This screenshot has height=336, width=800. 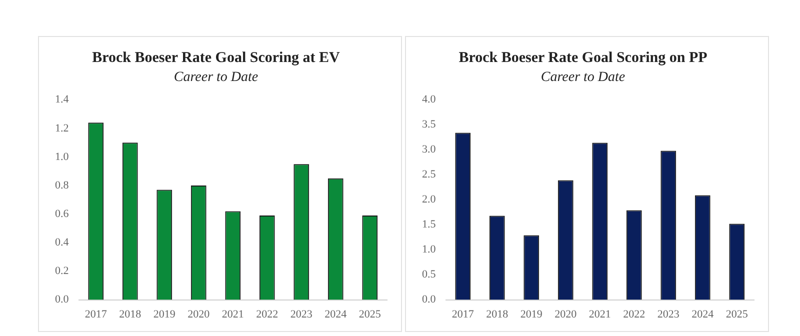 What do you see at coordinates (429, 224) in the screenshot?
I see `y-tick-label: 1.5` at bounding box center [429, 224].